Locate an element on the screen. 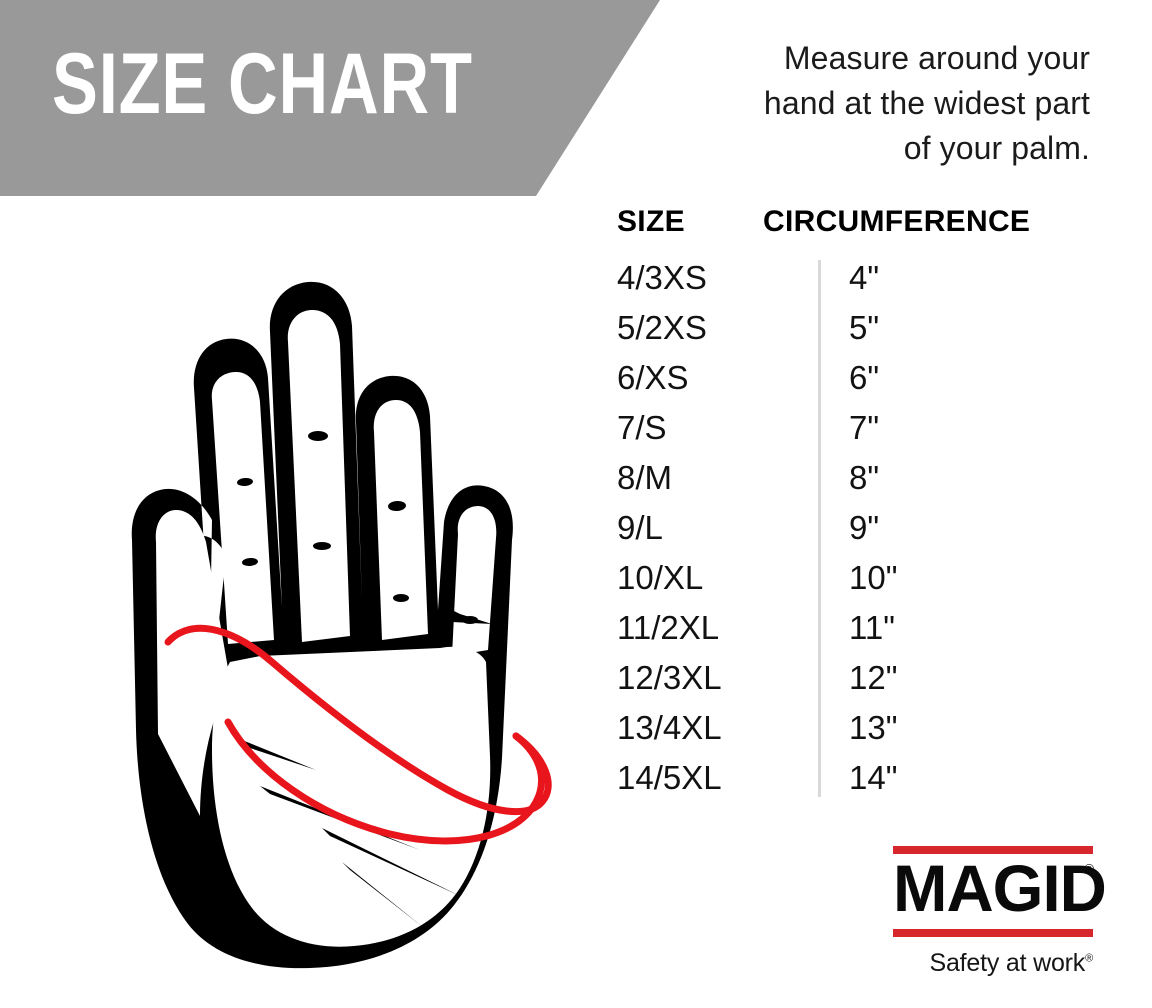 The height and width of the screenshot is (1008, 1152). table-header-row: SIZE CIRCUMFERENCE is located at coordinates (852, 226).